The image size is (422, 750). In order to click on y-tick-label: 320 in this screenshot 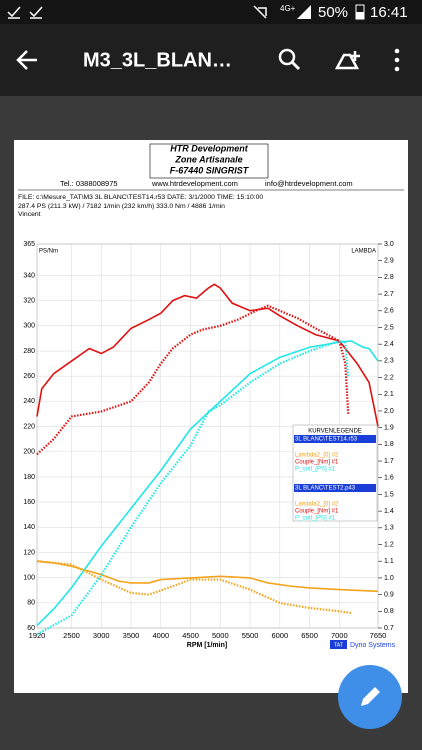, I will do `click(29, 300)`.